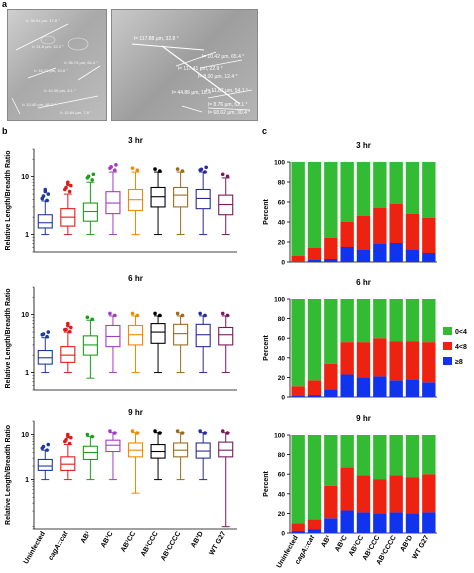  I want to click on bar-yticklabel-2-3: 60, so click(282, 475).